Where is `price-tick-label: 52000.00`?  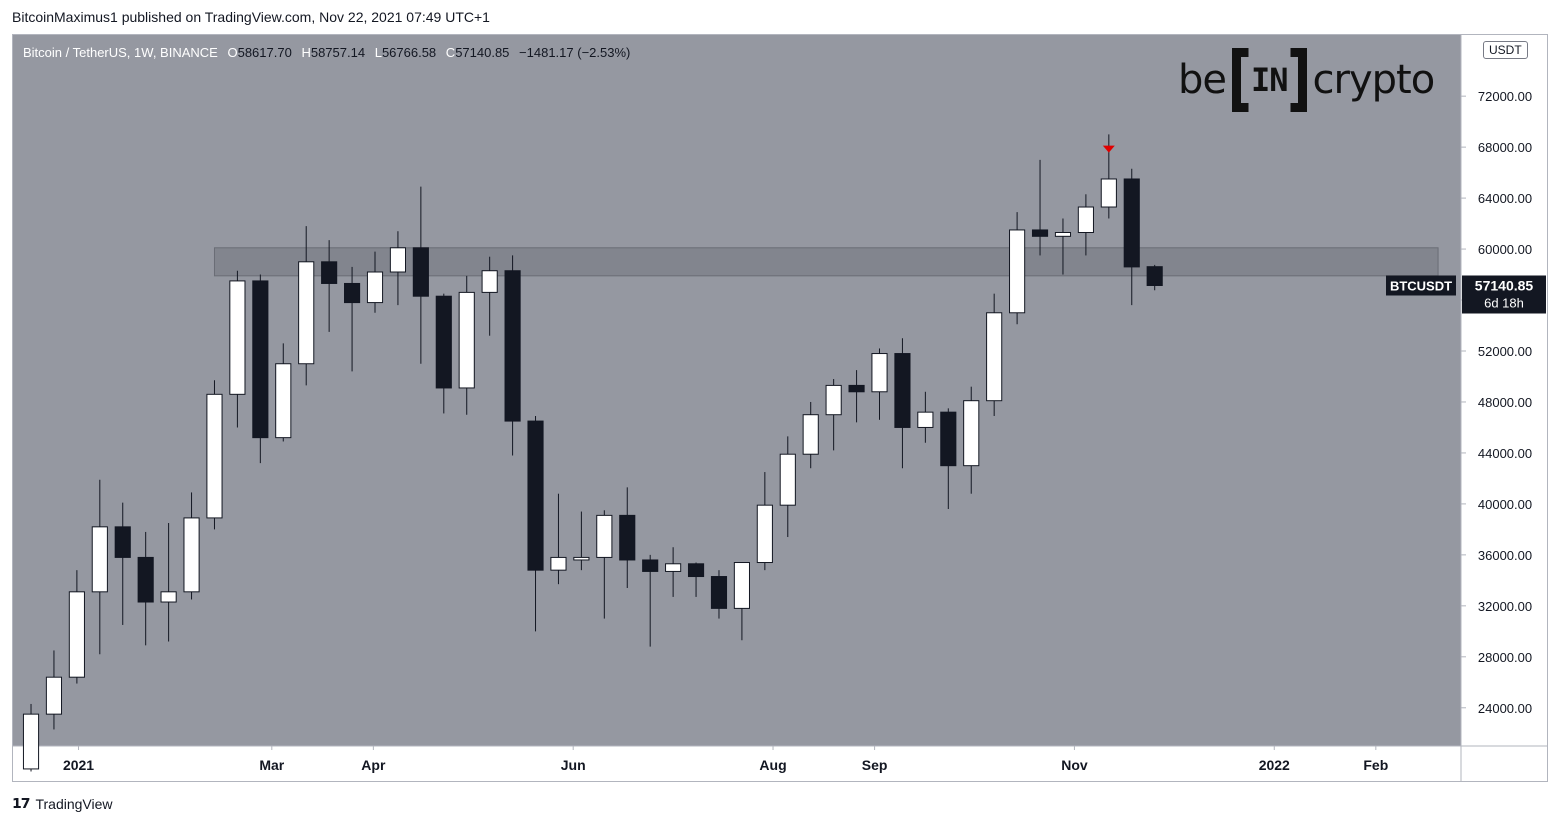
price-tick-label: 52000.00 is located at coordinates (1505, 351).